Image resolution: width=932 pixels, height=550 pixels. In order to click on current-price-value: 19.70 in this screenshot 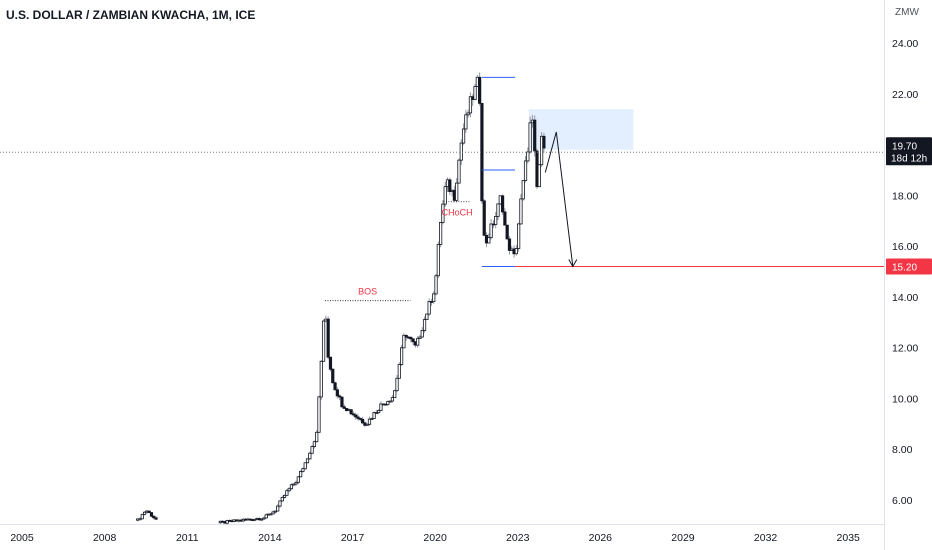, I will do `click(904, 146)`.